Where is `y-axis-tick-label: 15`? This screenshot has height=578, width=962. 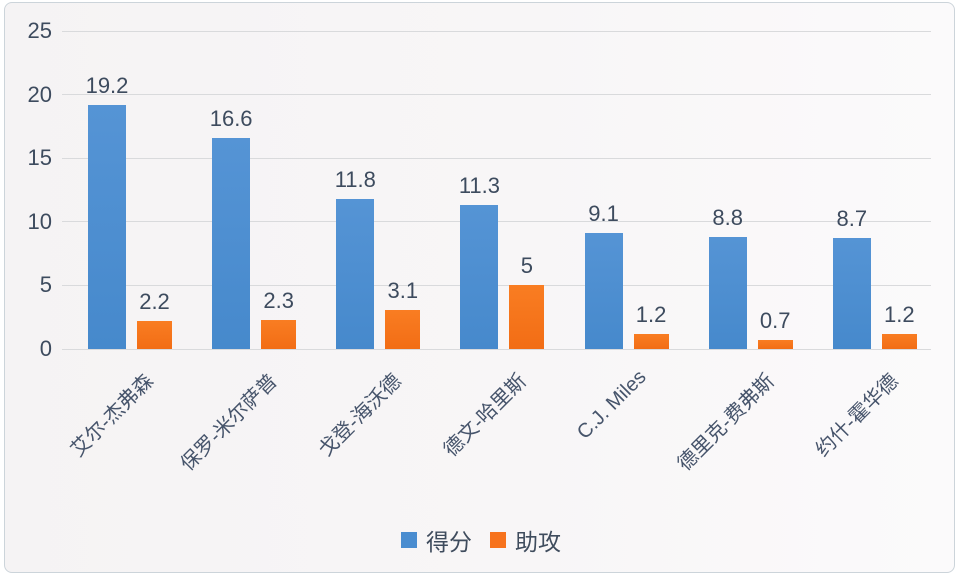 y-axis-tick-label: 15 is located at coordinates (39, 158).